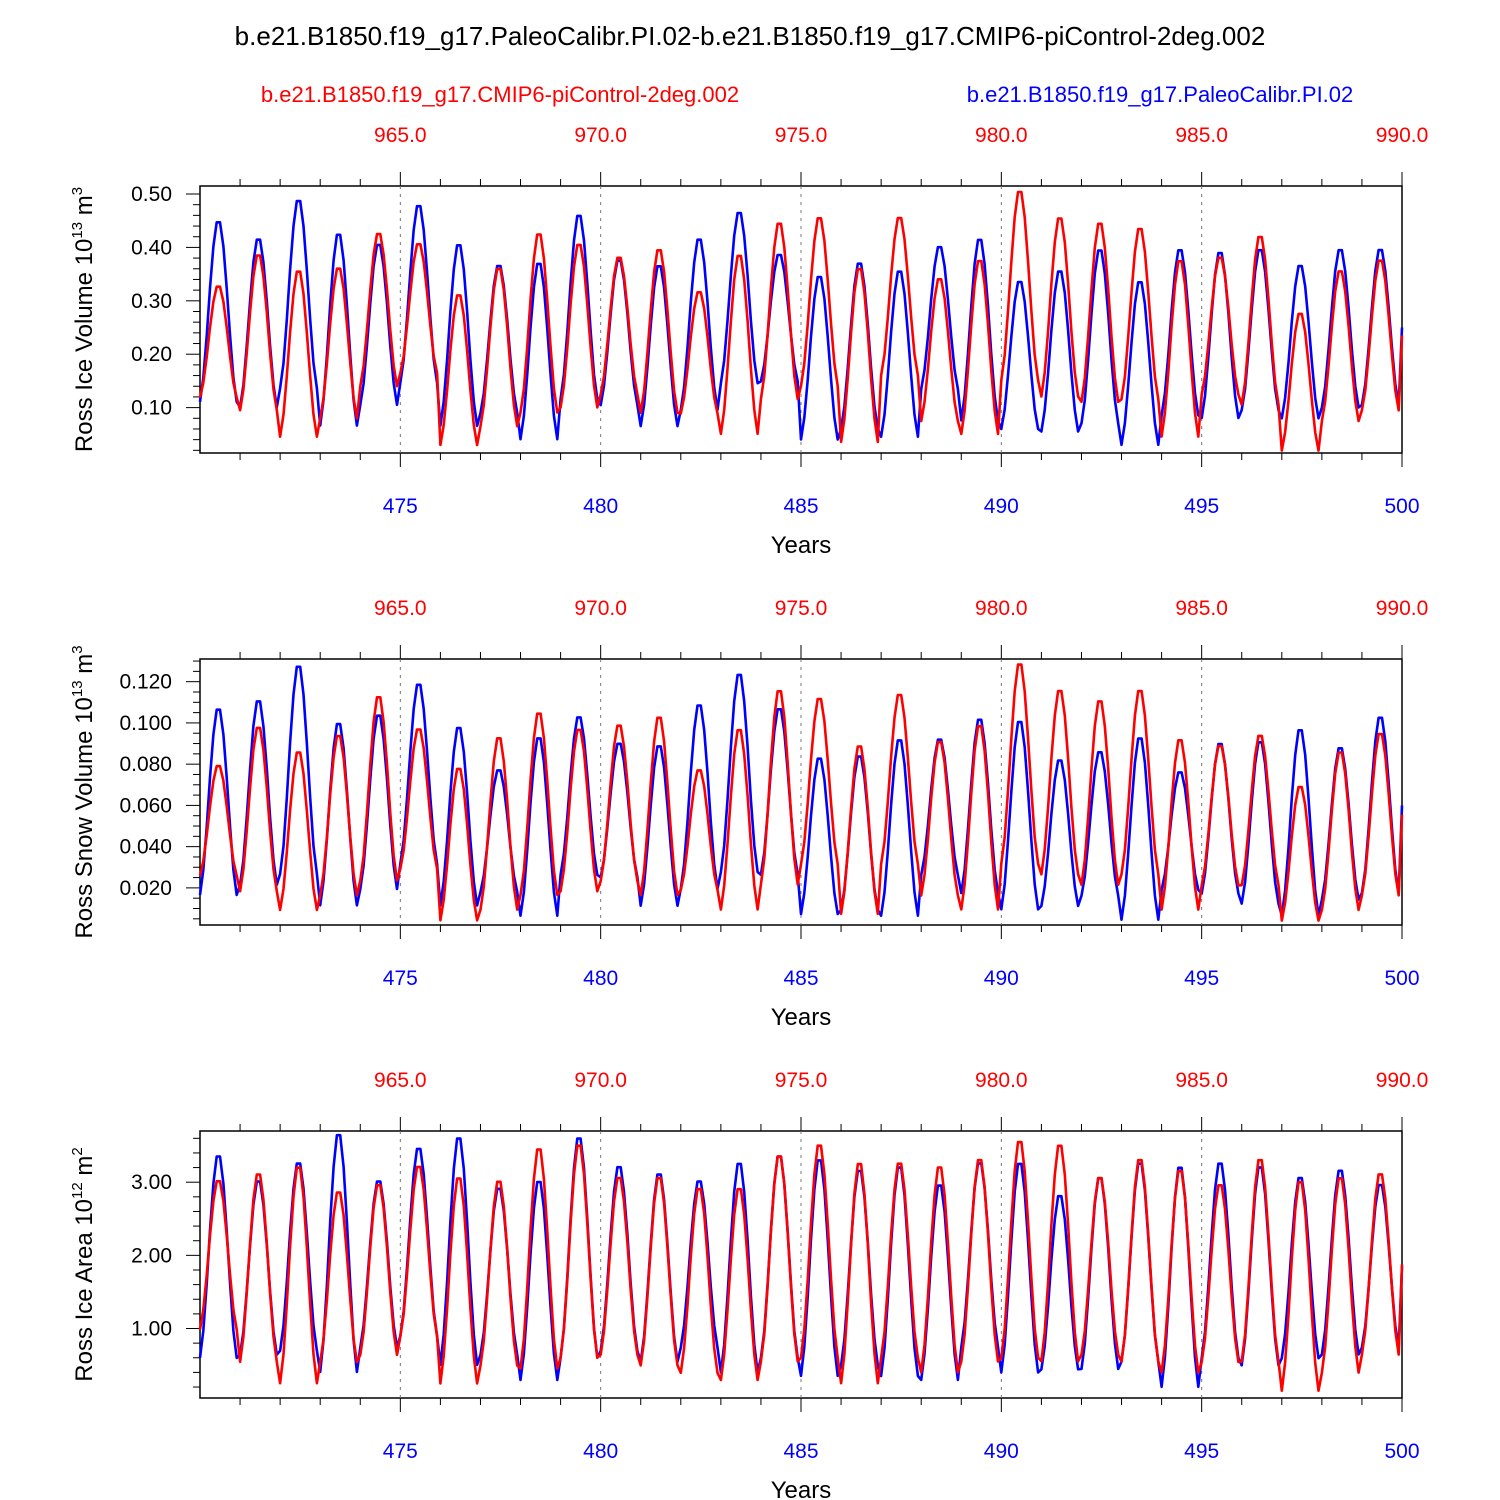 The height and width of the screenshot is (1500, 1500). What do you see at coordinates (151, 354) in the screenshot?
I see `y-tick-label: 0.20` at bounding box center [151, 354].